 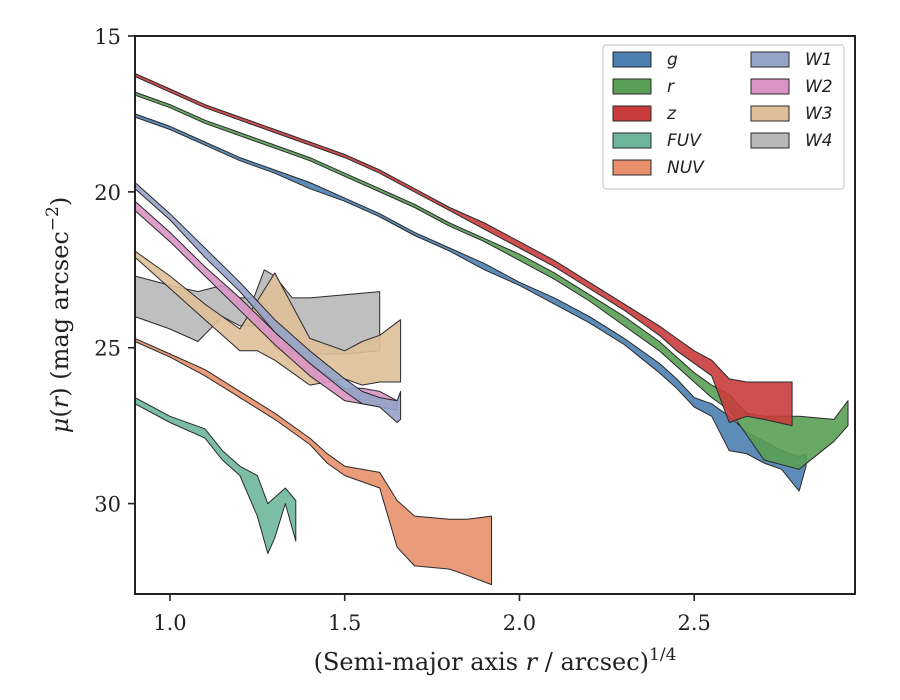 What do you see at coordinates (819, 141) in the screenshot?
I see `legend-label-w4: W4` at bounding box center [819, 141].